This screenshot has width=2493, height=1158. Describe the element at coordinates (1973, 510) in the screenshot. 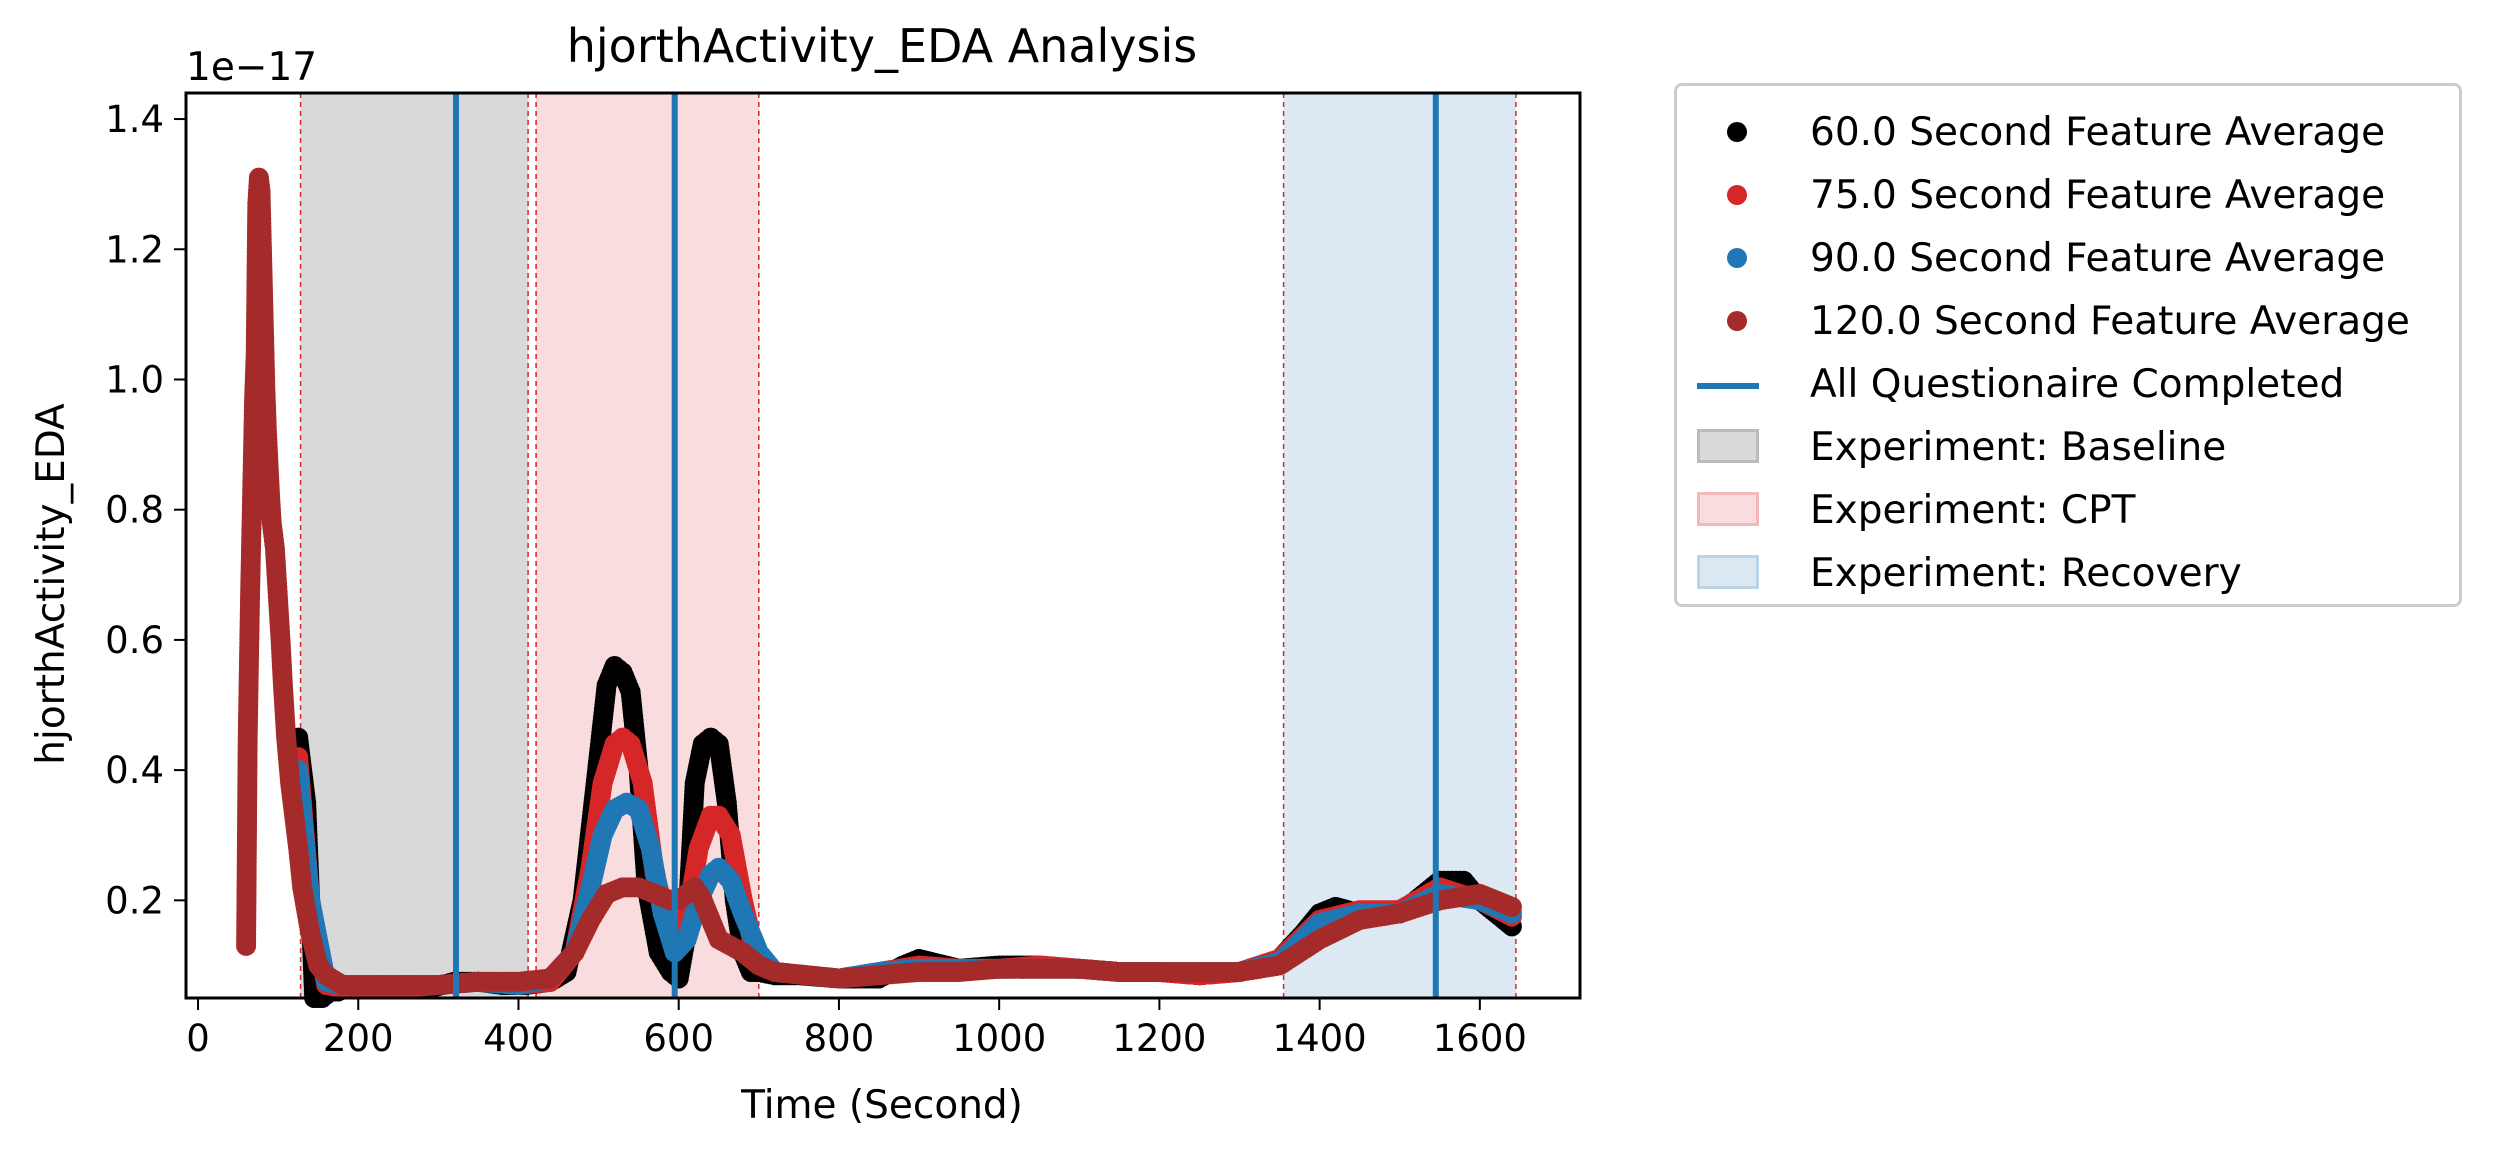

I see `legend-label: Experiment: CPT` at that location.